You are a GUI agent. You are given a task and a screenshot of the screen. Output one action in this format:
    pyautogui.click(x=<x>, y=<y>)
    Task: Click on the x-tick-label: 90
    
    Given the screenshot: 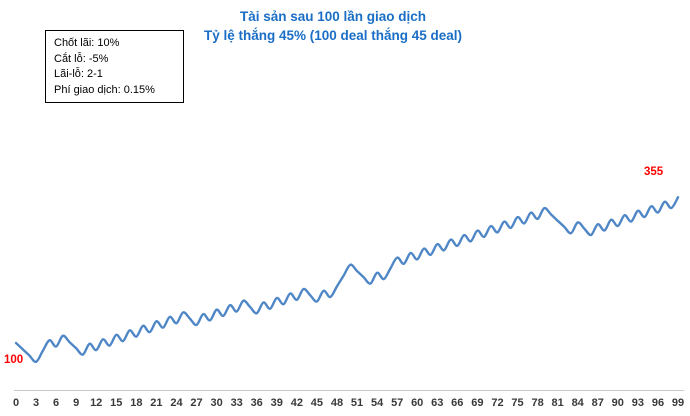 What is the action you would take?
    pyautogui.click(x=617, y=403)
    